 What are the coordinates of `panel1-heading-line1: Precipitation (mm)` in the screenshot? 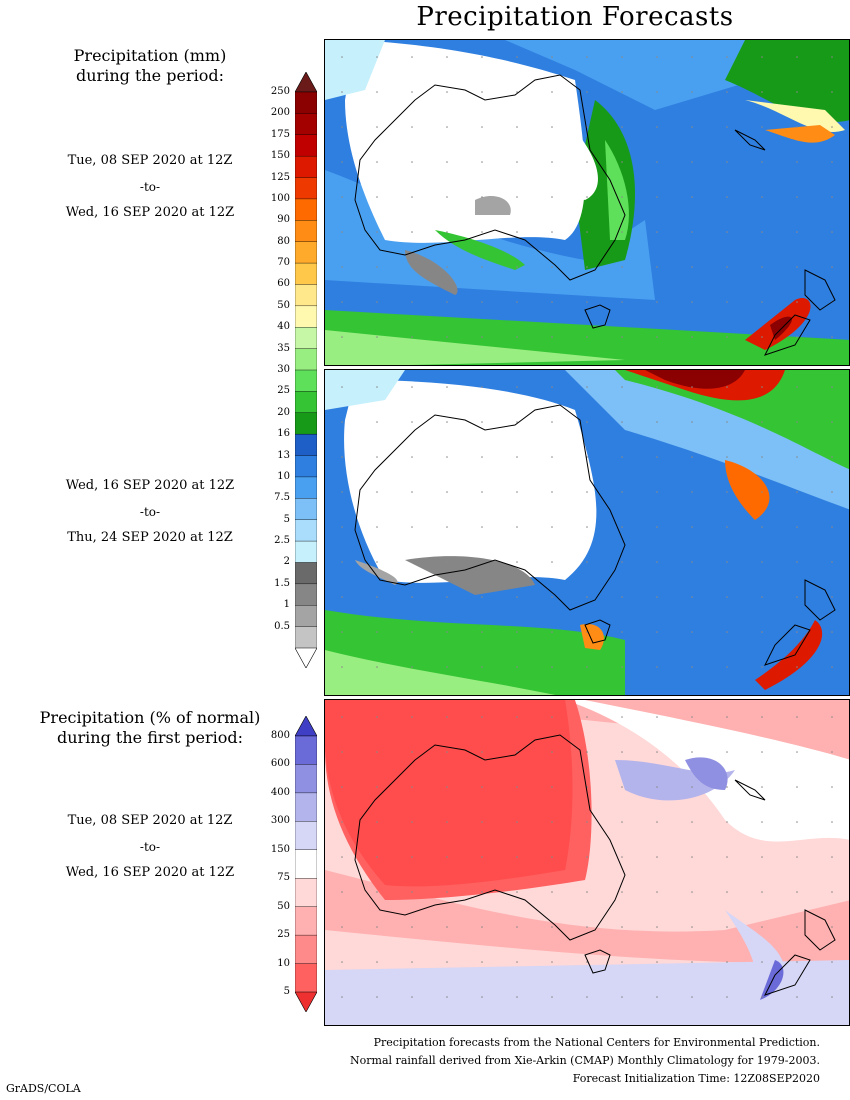 It's located at (150, 55).